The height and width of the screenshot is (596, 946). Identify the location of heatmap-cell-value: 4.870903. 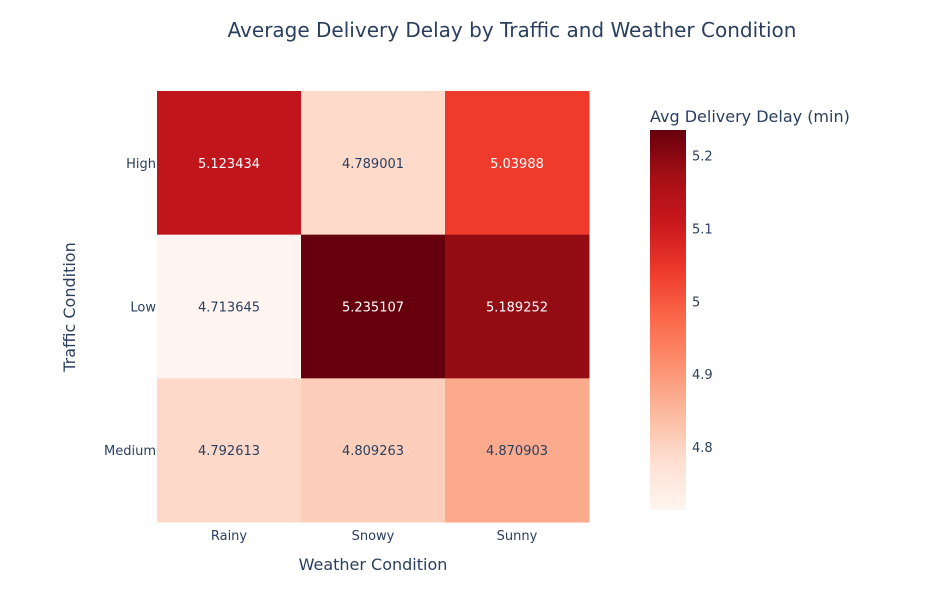
(517, 451).